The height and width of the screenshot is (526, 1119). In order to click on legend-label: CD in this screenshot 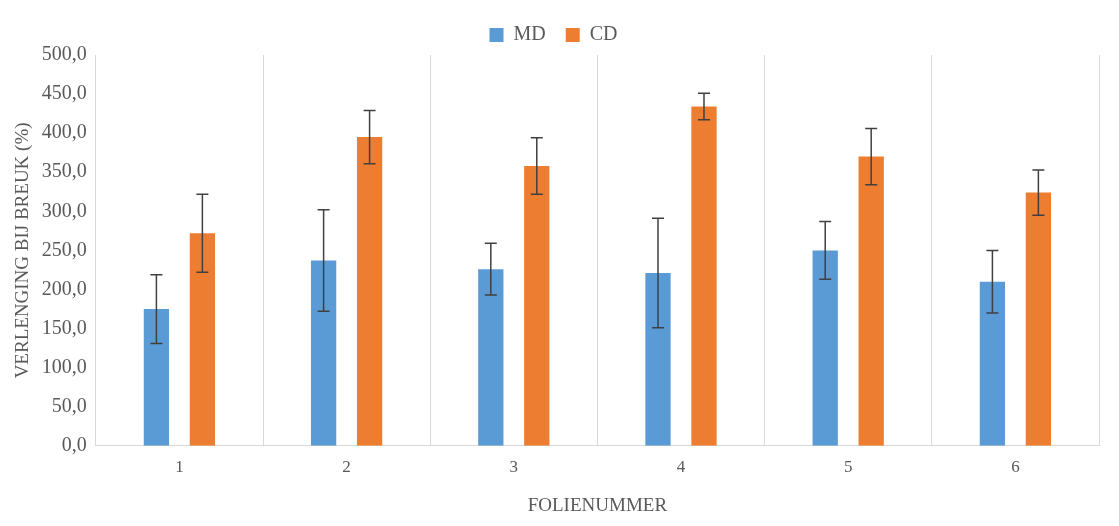, I will do `click(603, 33)`.